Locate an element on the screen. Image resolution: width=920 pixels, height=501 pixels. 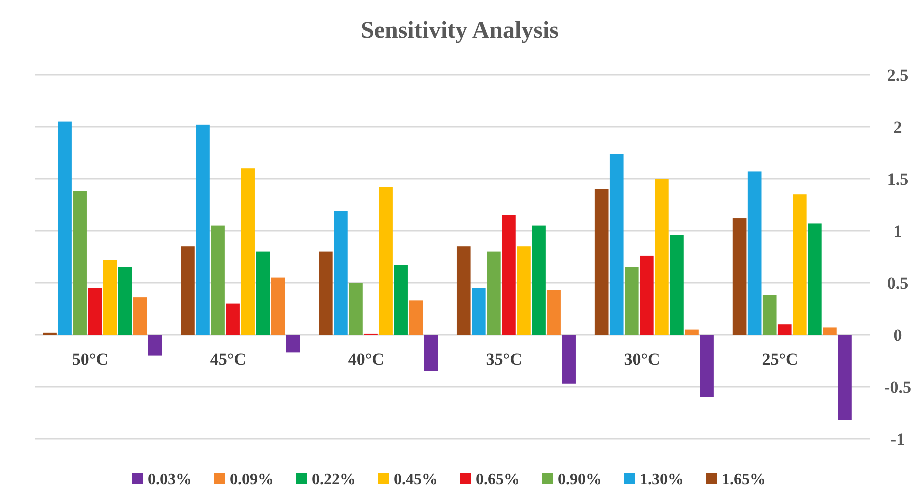
legend-label: 1.65% is located at coordinates (744, 480).